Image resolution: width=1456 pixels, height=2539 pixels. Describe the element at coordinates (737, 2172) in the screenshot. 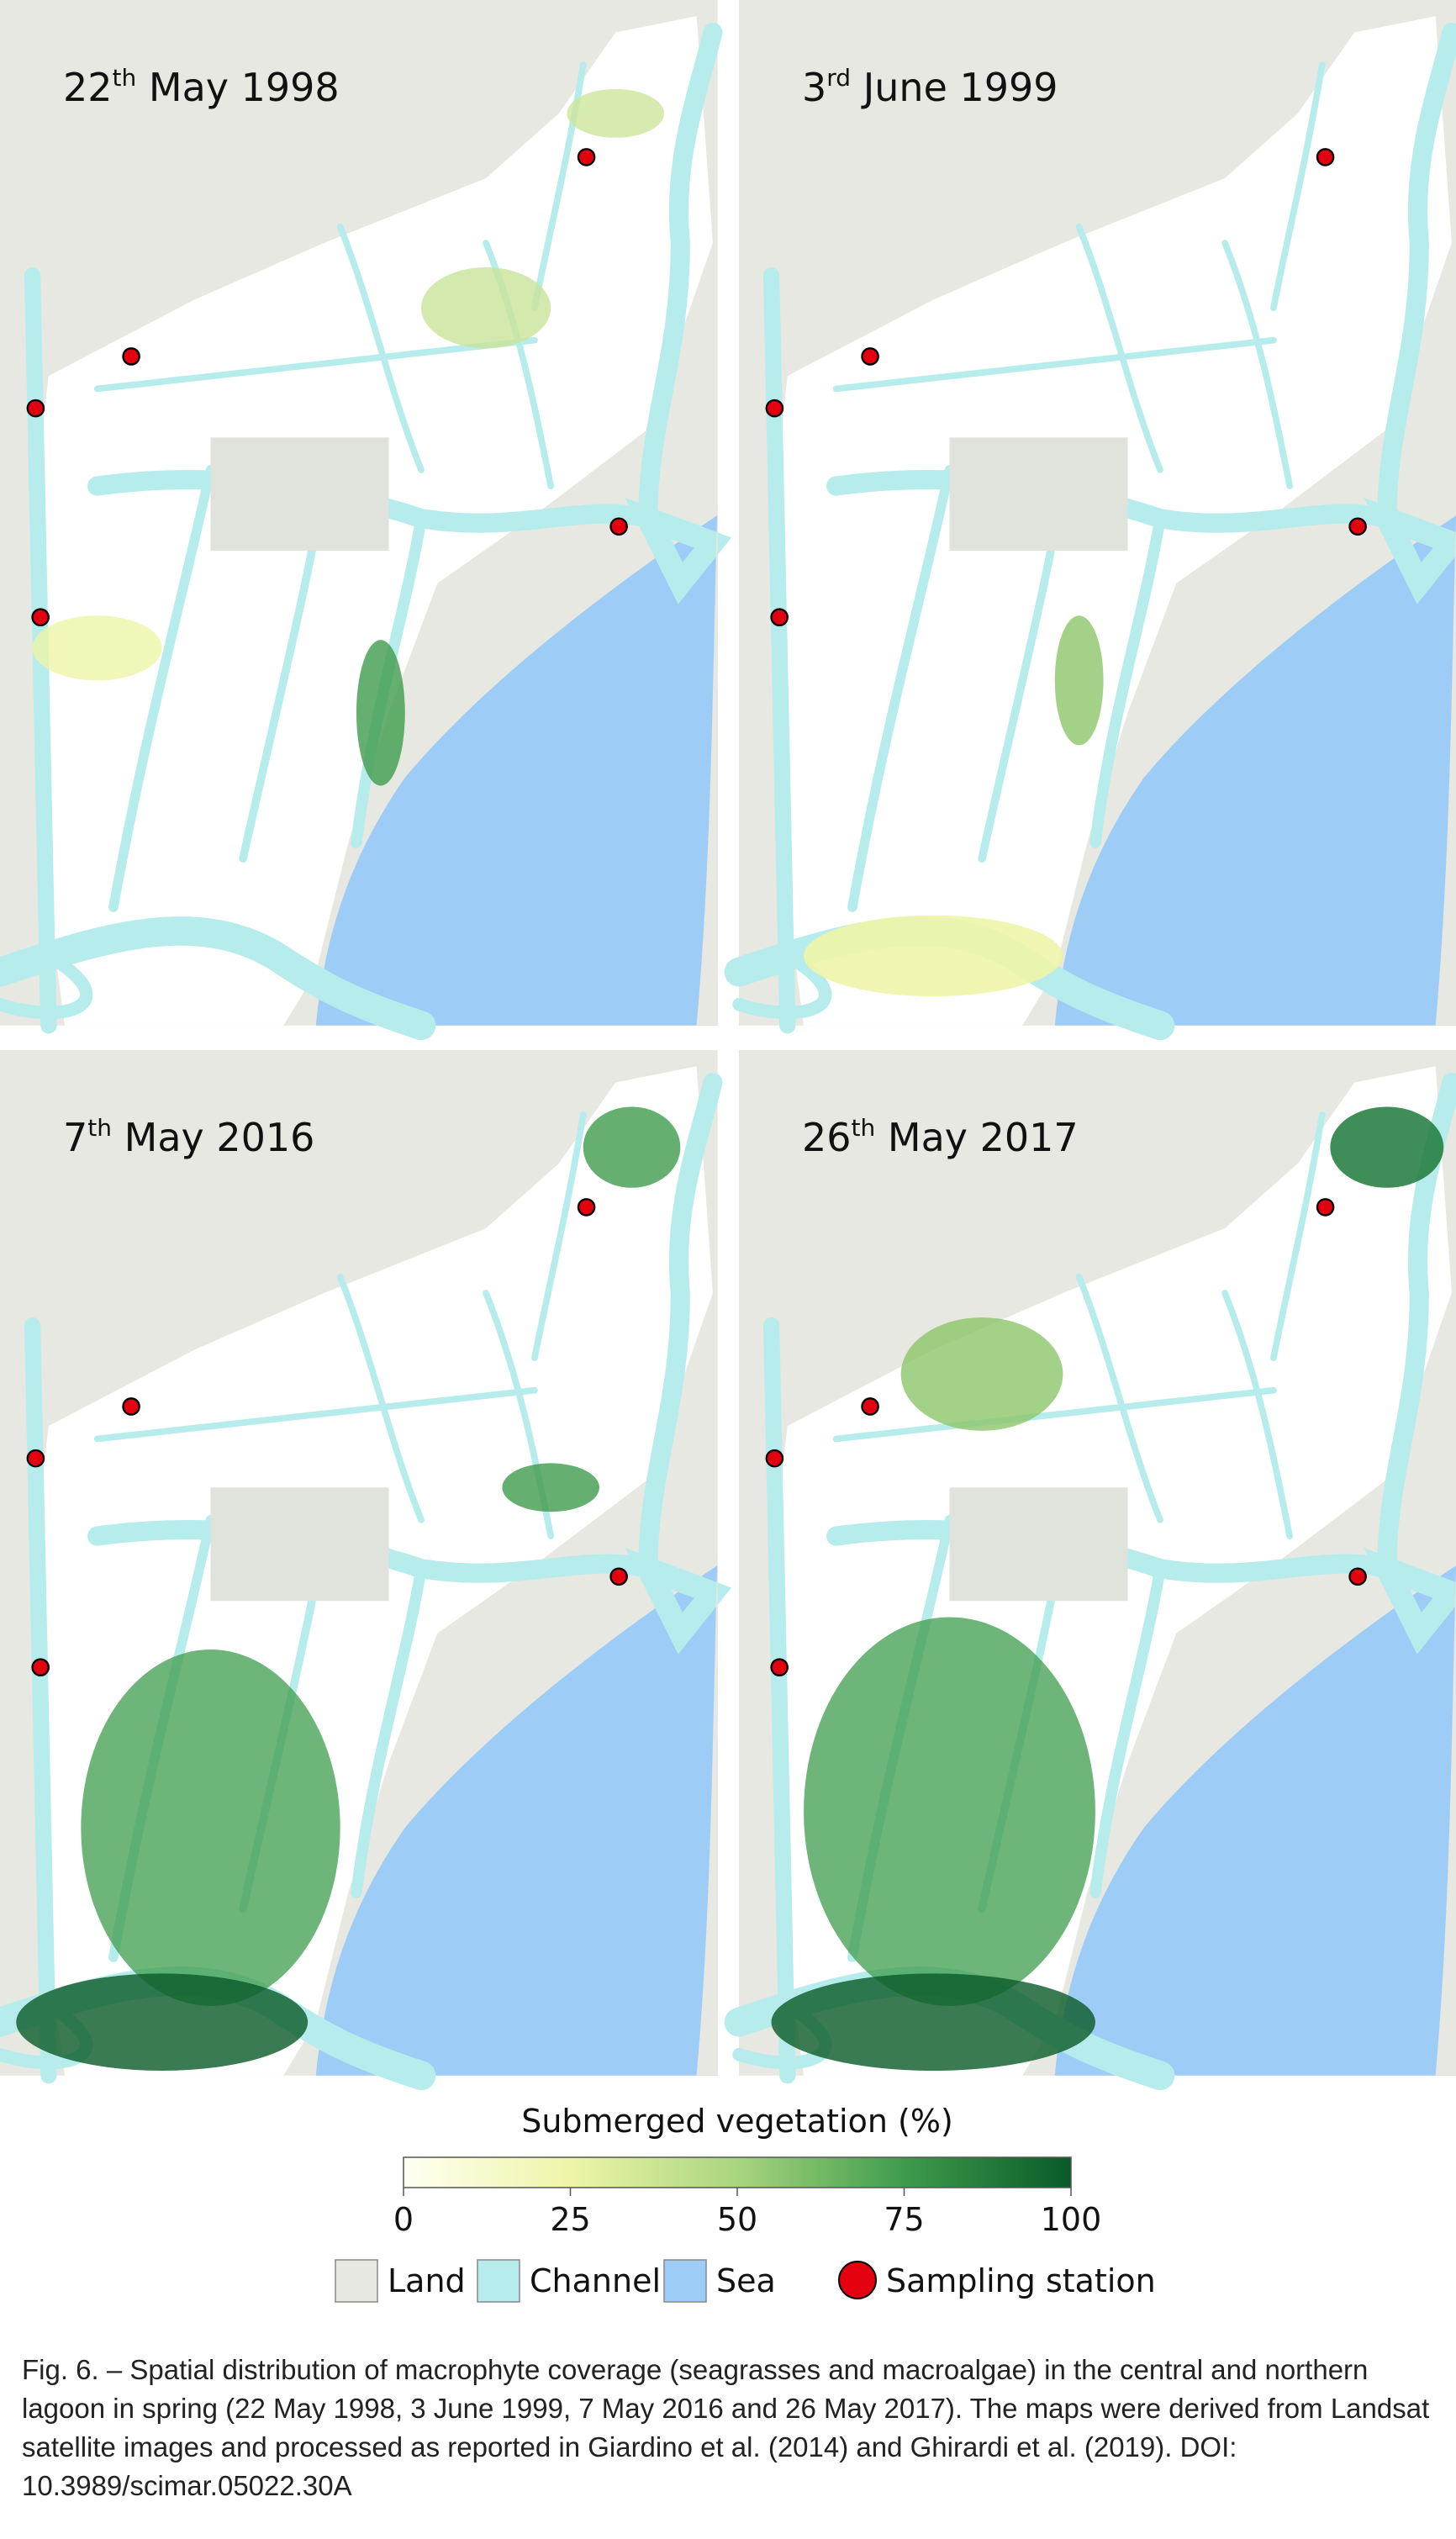

I see `colorbar` at that location.